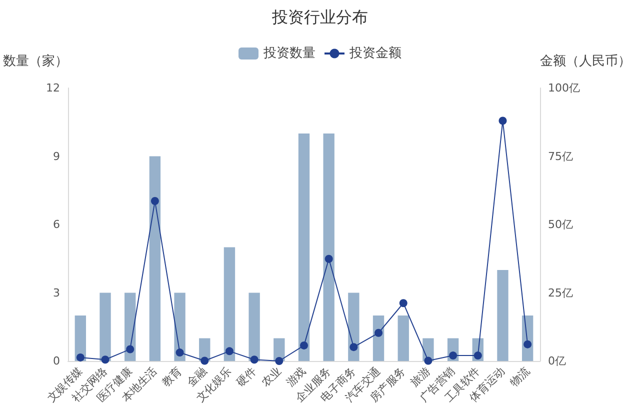 This screenshot has width=640, height=416. I want to click on x-tick-label: 农业, so click(271, 377).